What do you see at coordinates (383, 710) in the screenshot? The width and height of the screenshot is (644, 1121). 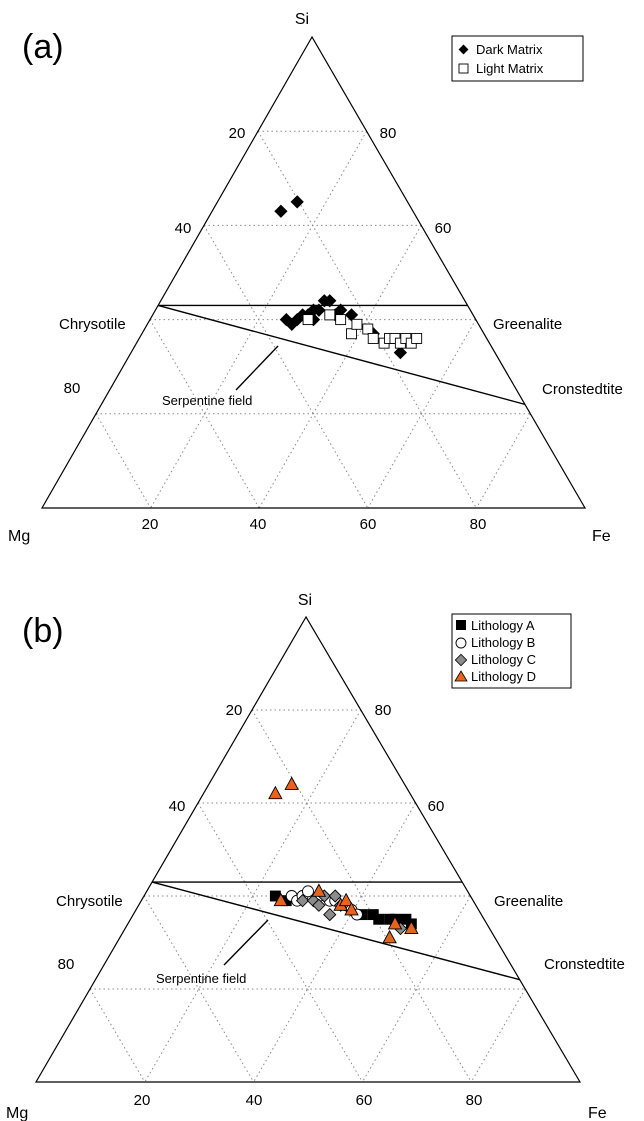 I see `panel-b-right-tick: 80` at bounding box center [383, 710].